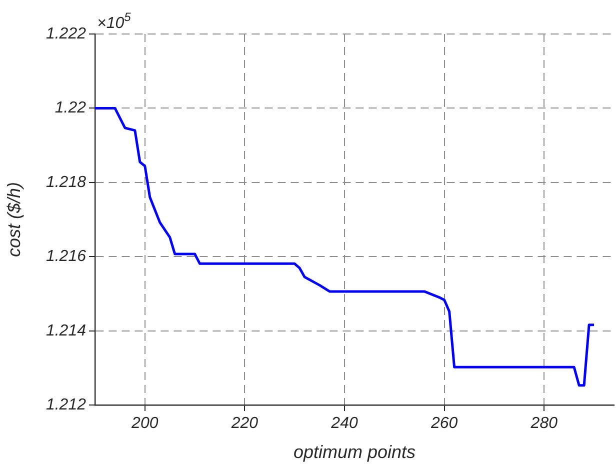 The height and width of the screenshot is (468, 616). Describe the element at coordinates (354, 452) in the screenshot. I see `x-axis-title: optimum points` at that location.